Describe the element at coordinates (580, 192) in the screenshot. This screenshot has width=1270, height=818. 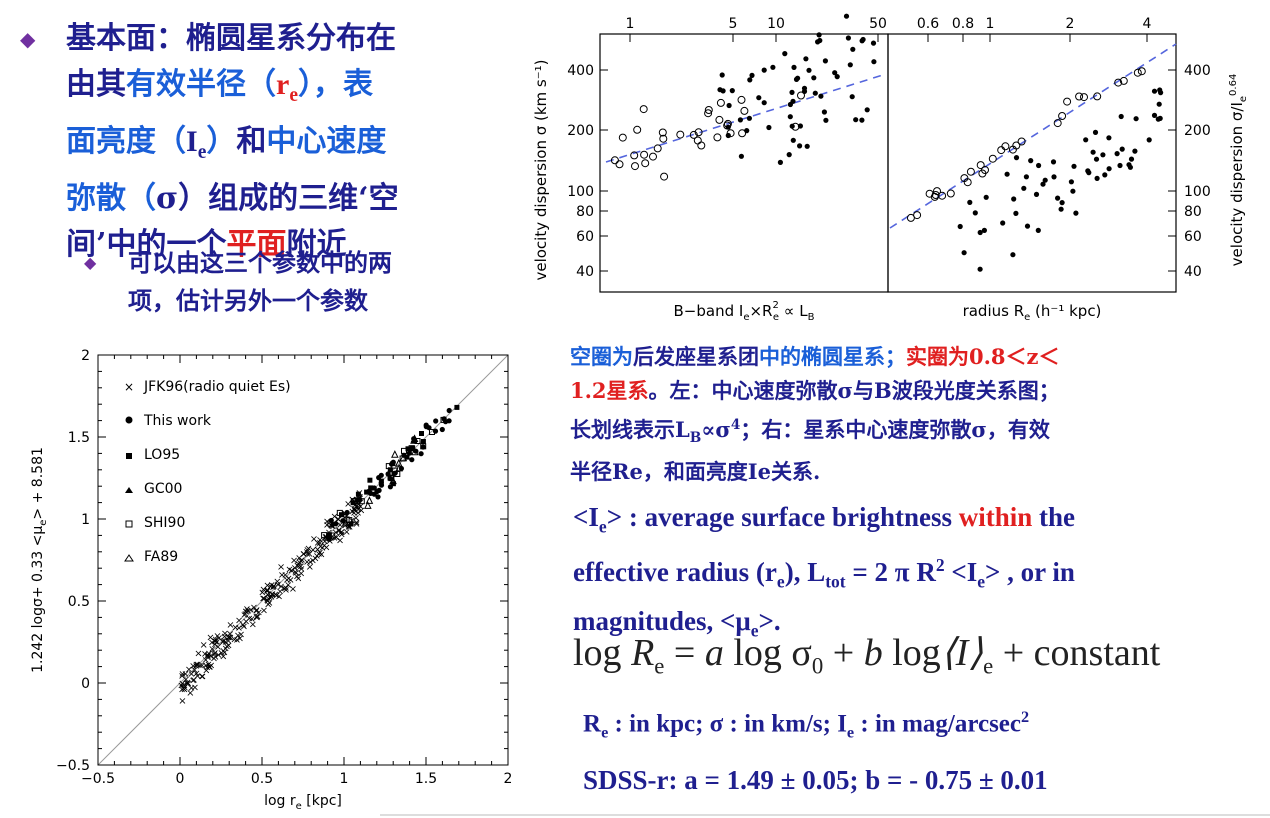
I see `tl-y-tick: 100` at that location.